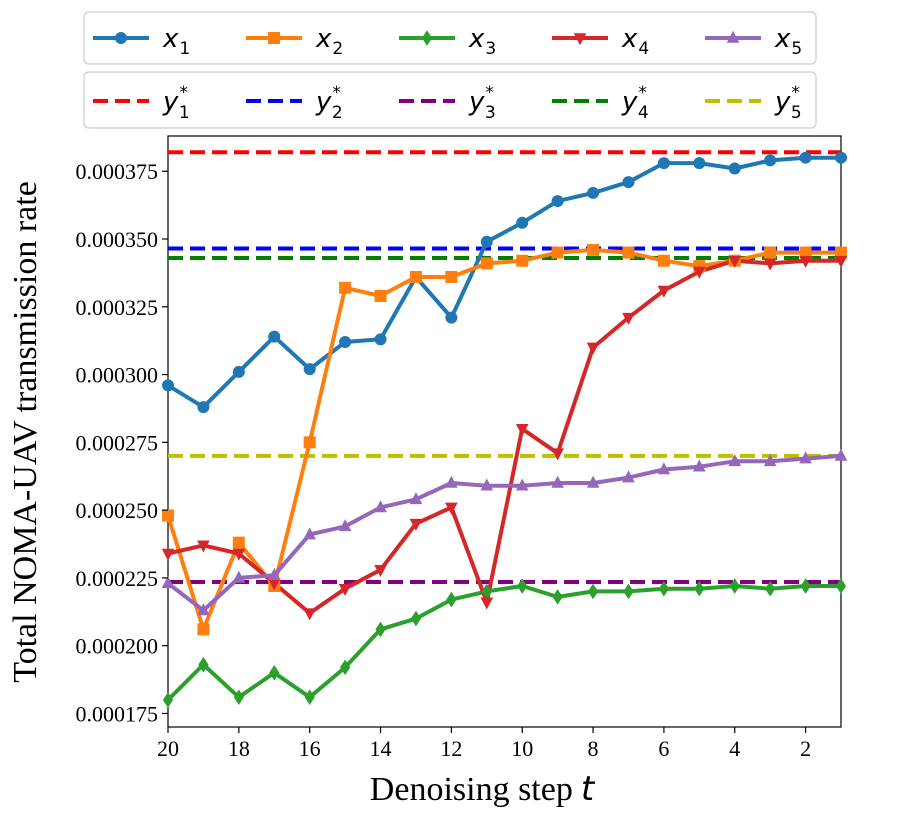 This screenshot has width=900, height=818. What do you see at coordinates (734, 748) in the screenshot?
I see `x-tick-label: 4` at bounding box center [734, 748].